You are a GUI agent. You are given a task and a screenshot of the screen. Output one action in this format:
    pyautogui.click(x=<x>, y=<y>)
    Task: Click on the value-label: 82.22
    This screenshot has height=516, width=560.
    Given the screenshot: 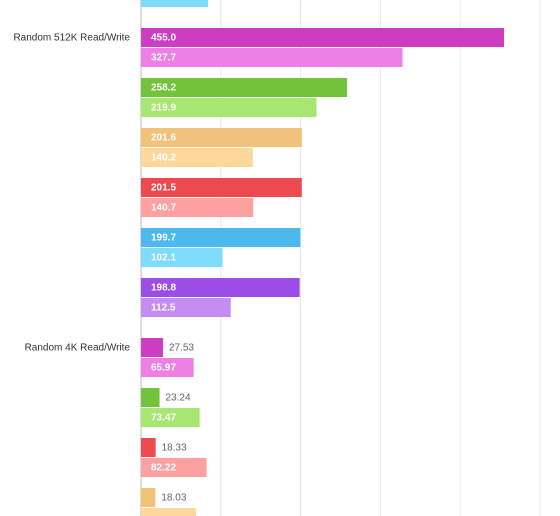 What is the action you would take?
    pyautogui.click(x=163, y=468)
    